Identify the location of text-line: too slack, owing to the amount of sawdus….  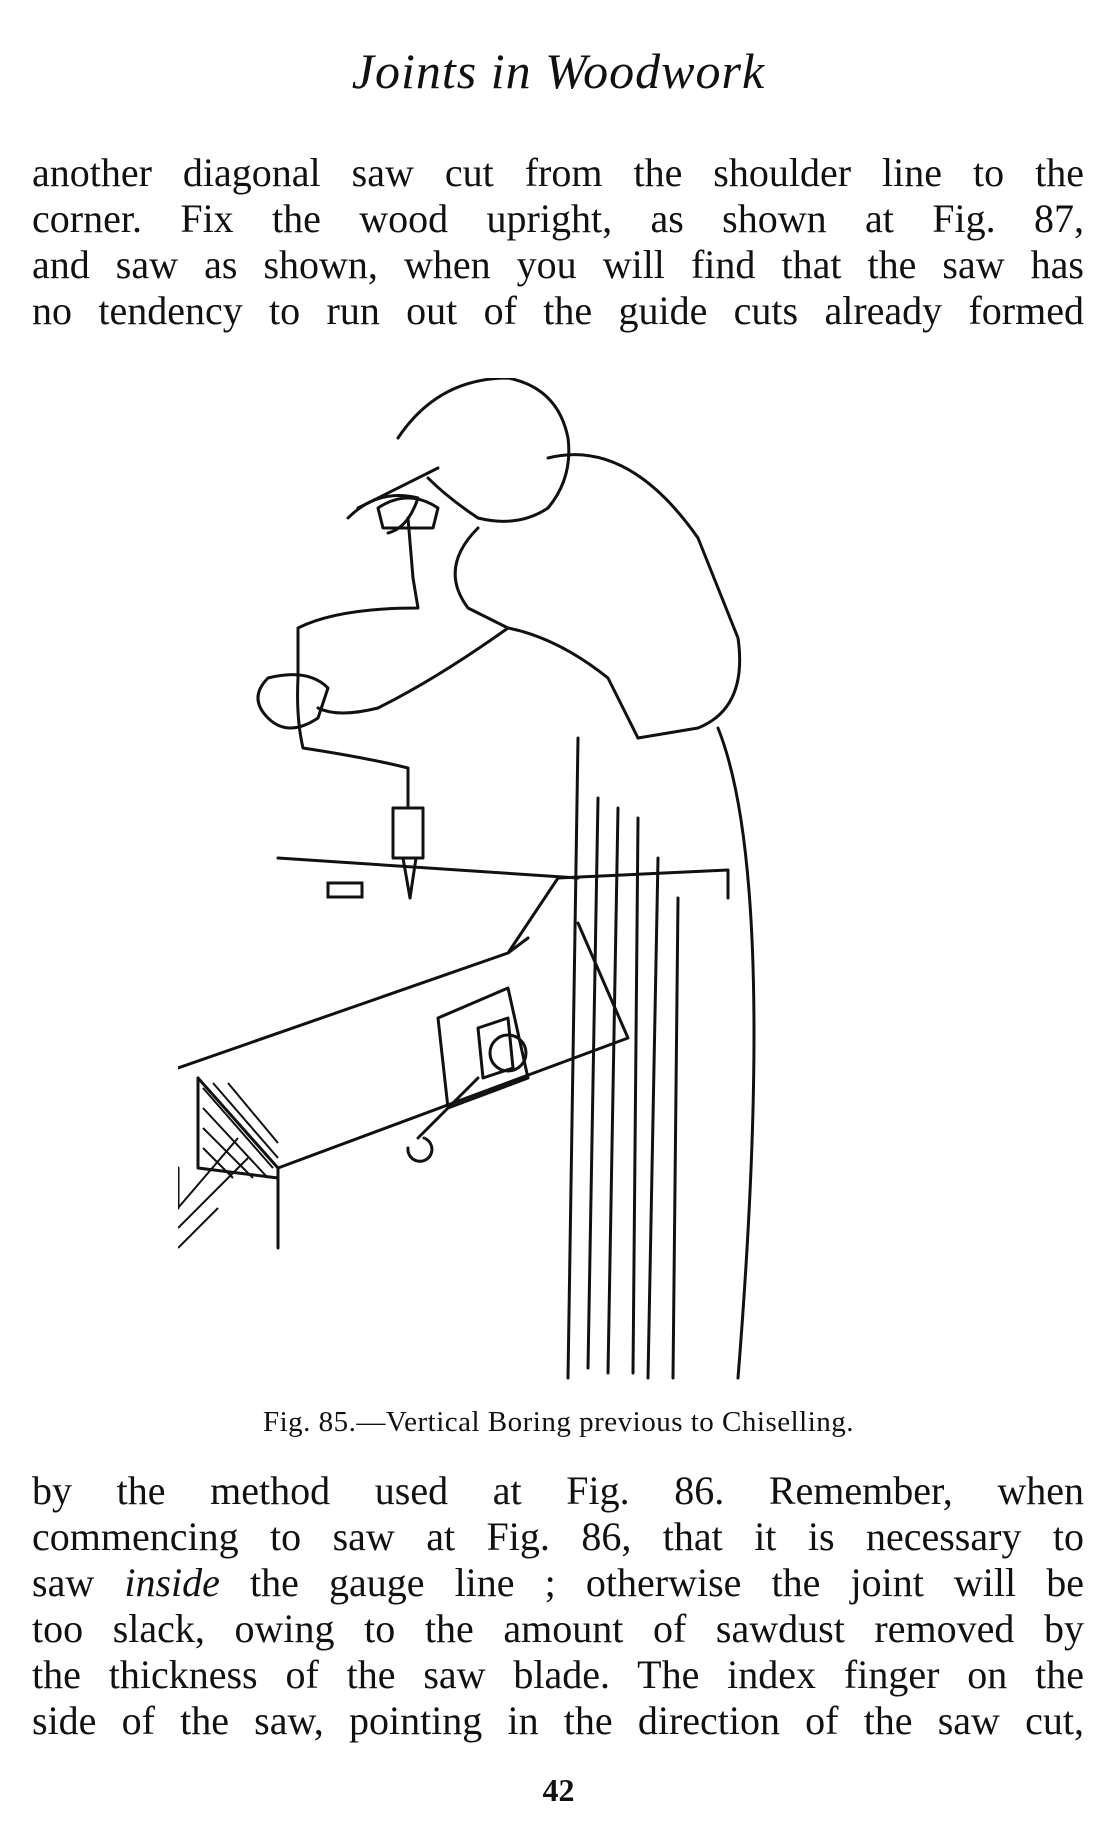
(558, 1628).